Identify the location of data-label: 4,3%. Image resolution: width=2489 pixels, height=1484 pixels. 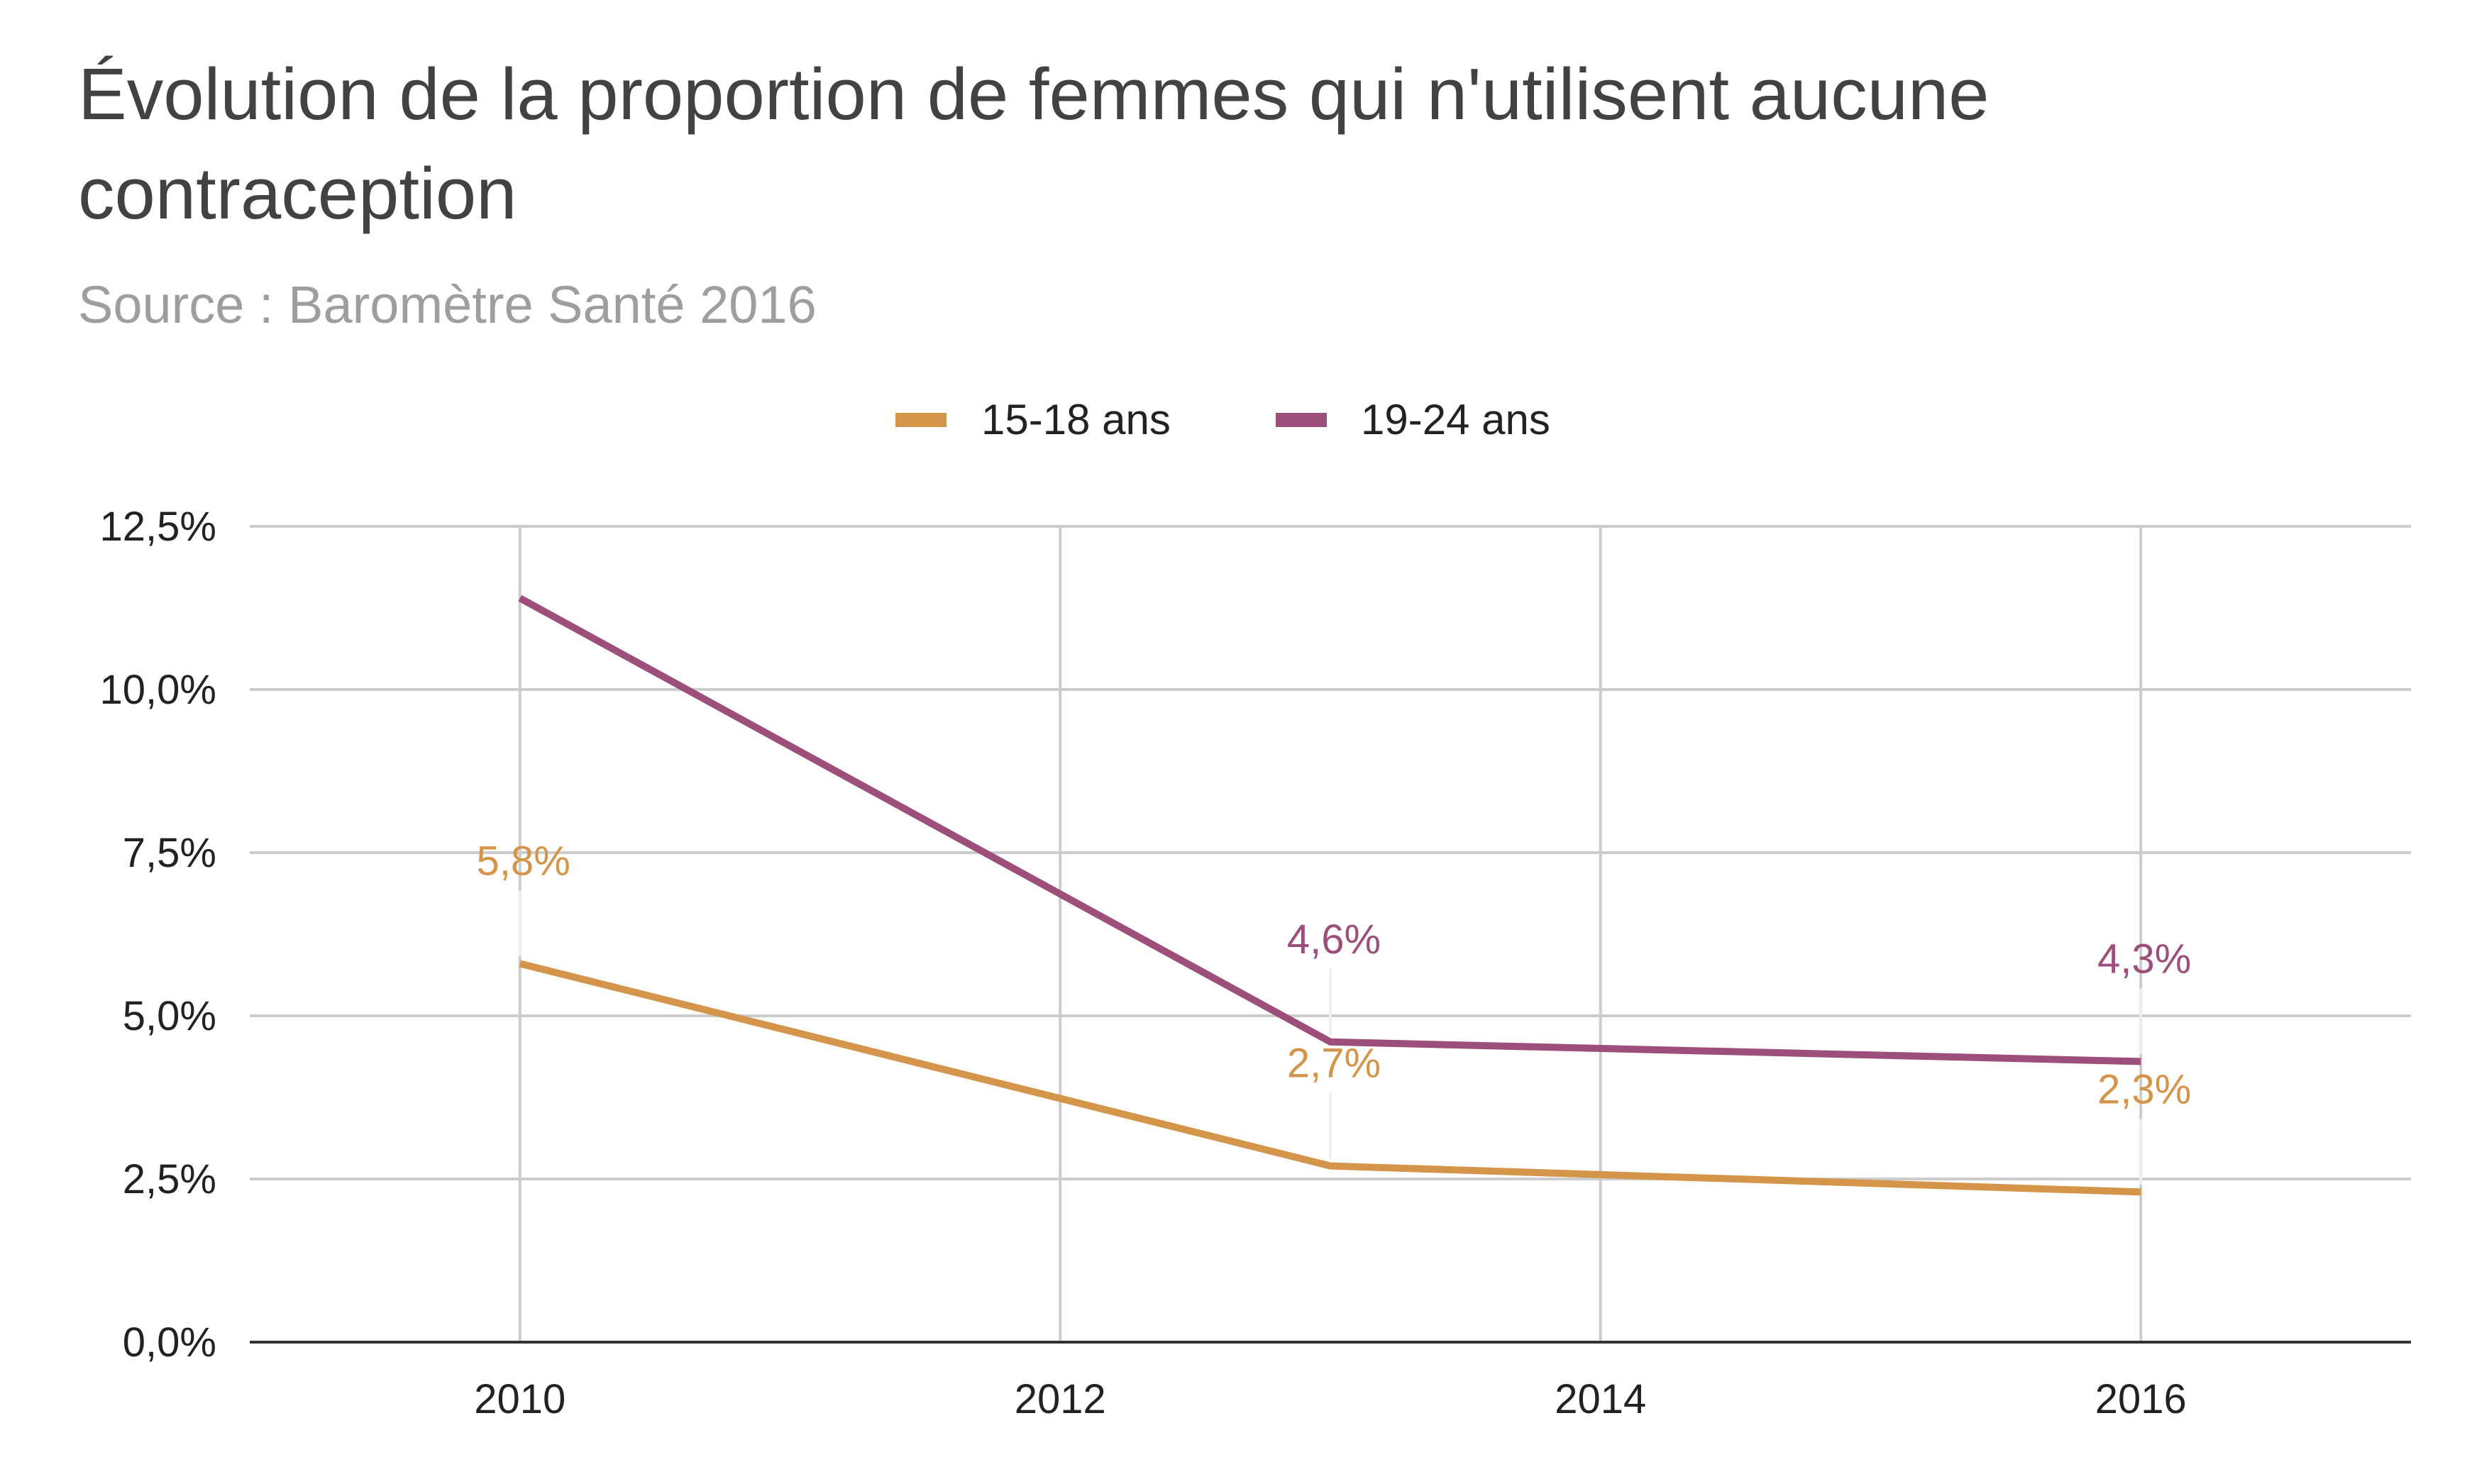
(2144, 959).